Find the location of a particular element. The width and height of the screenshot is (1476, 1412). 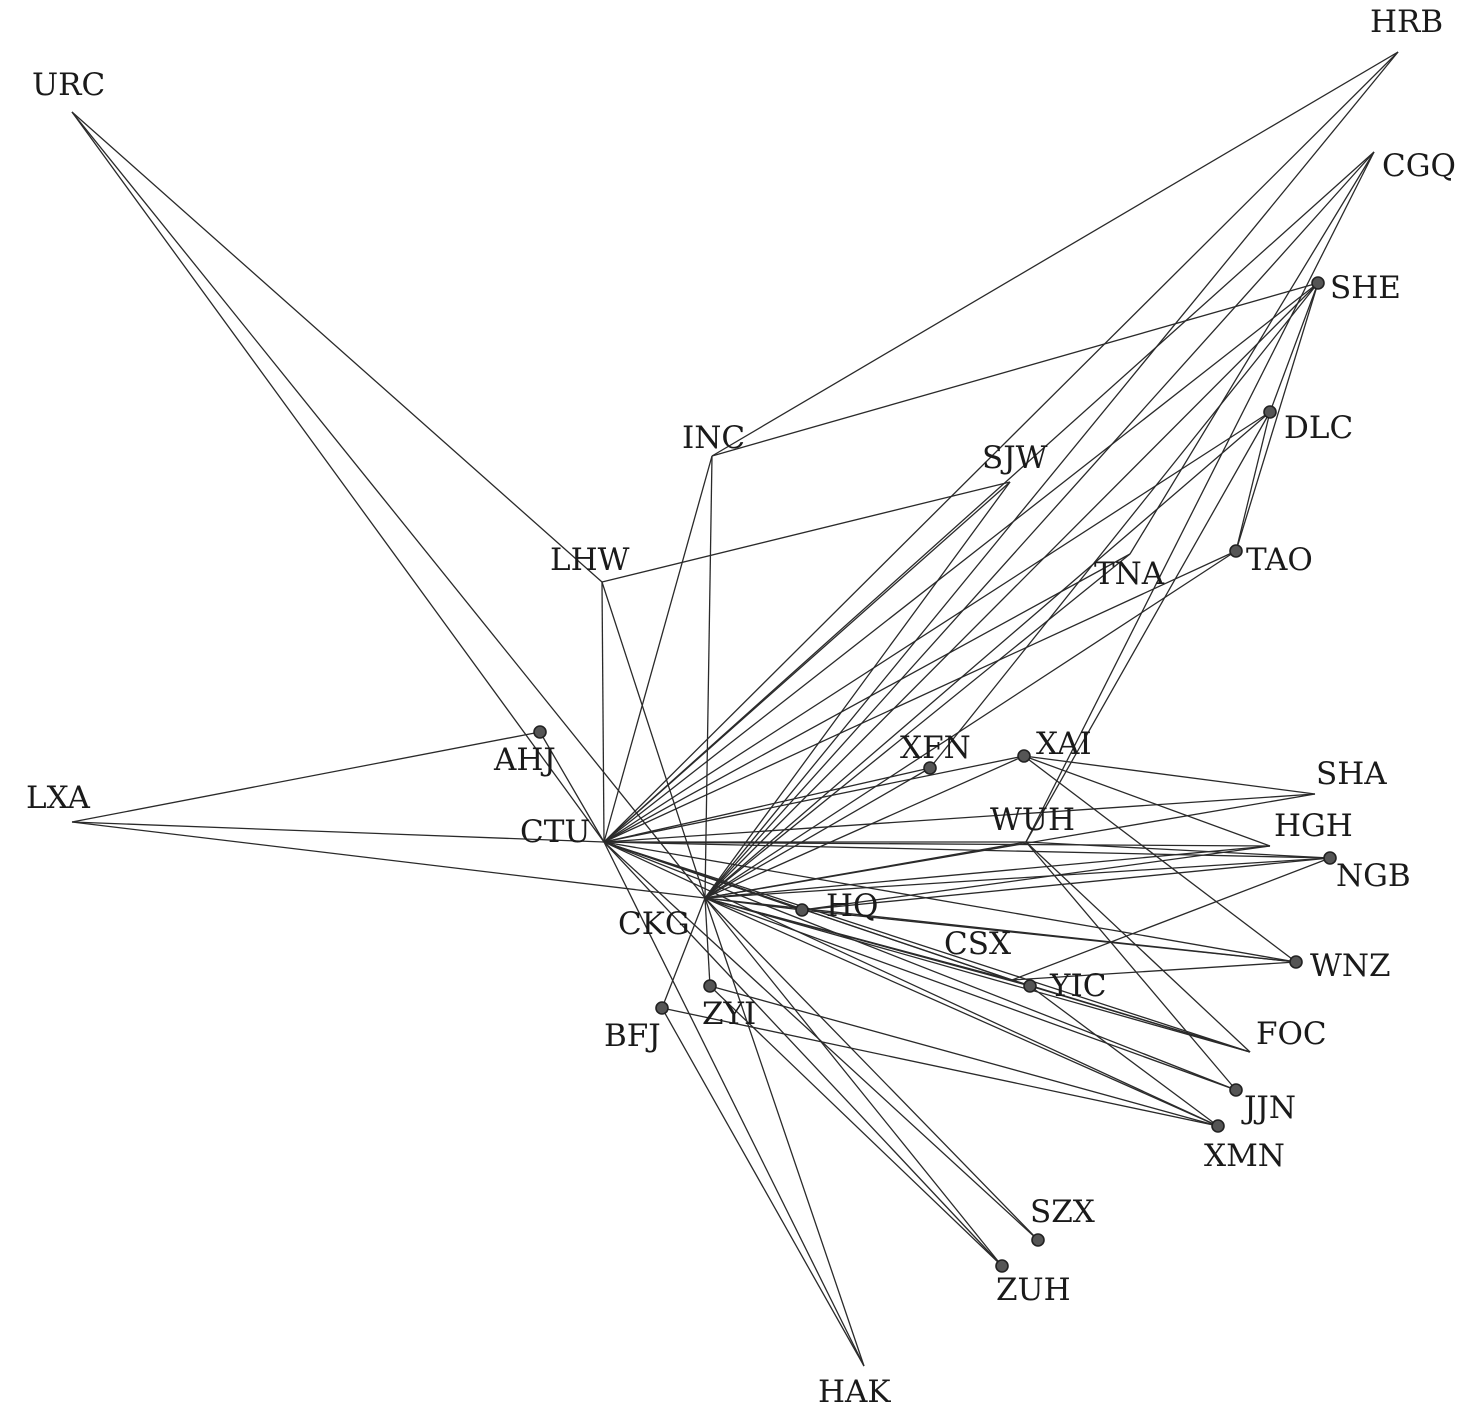

edge-zyi-zuh is located at coordinates (856, 1126).